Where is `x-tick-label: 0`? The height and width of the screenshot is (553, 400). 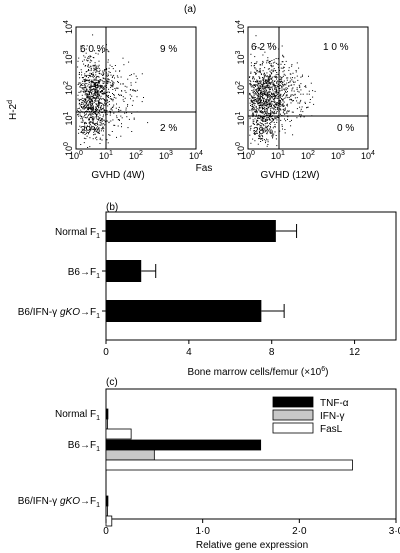 x-tick-label: 0 is located at coordinates (106, 531).